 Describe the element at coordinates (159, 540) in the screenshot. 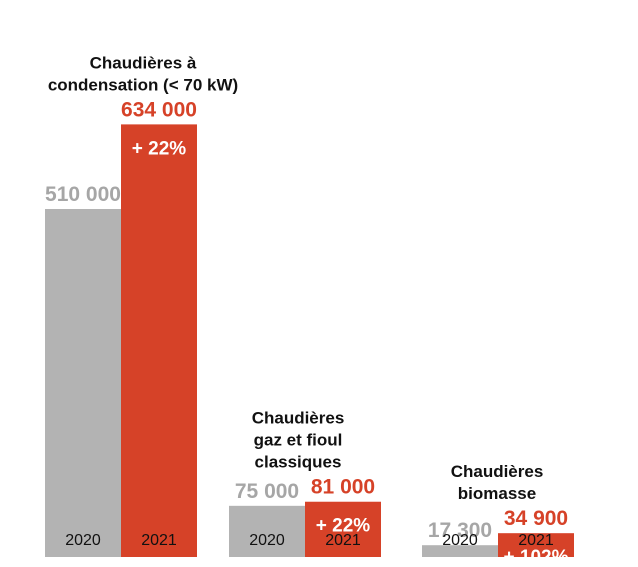

I see `year-label-2021-group-1: 2021` at that location.